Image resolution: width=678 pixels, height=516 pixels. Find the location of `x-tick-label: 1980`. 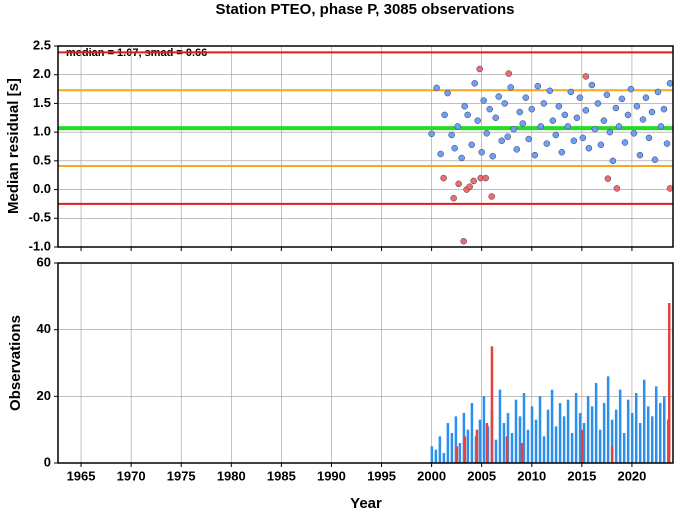

x-tick-label: 1980 is located at coordinates (231, 475).